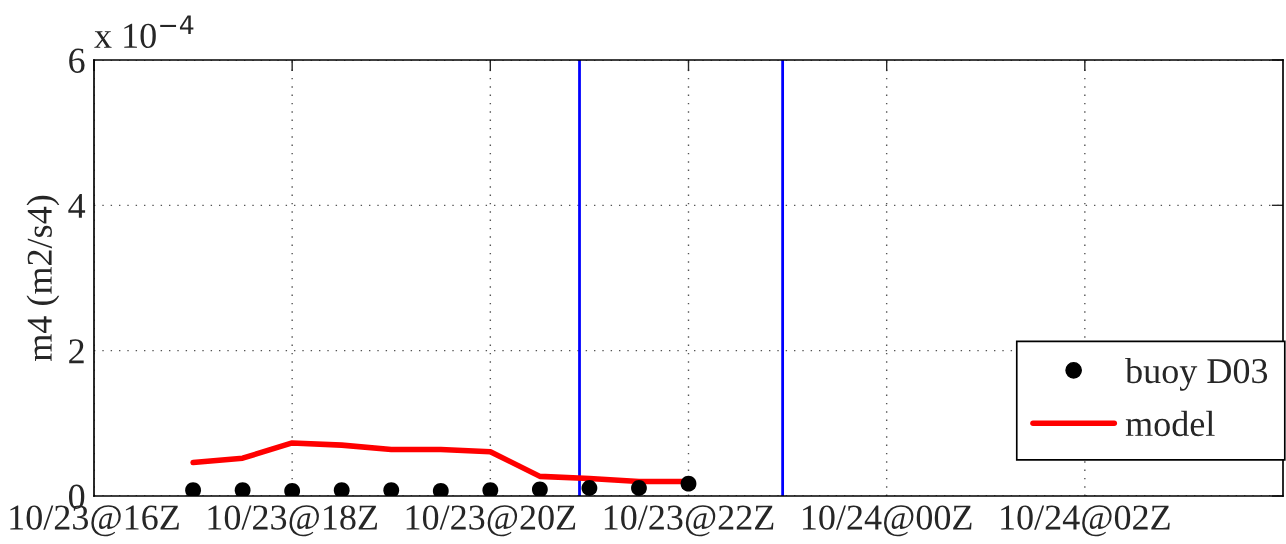  Describe the element at coordinates (77, 60) in the screenshot. I see `y-tick-label: 6` at that location.